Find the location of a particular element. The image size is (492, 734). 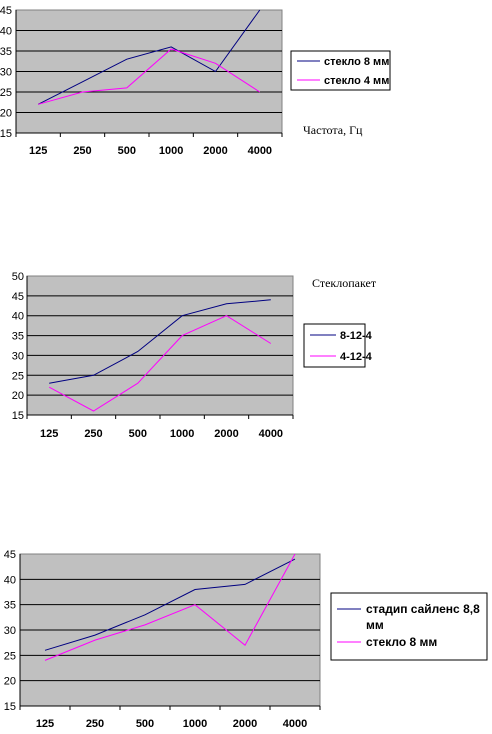

legend: стадип сайленс 8,8 мм стекло 8 мм is located at coordinates (409, 626).